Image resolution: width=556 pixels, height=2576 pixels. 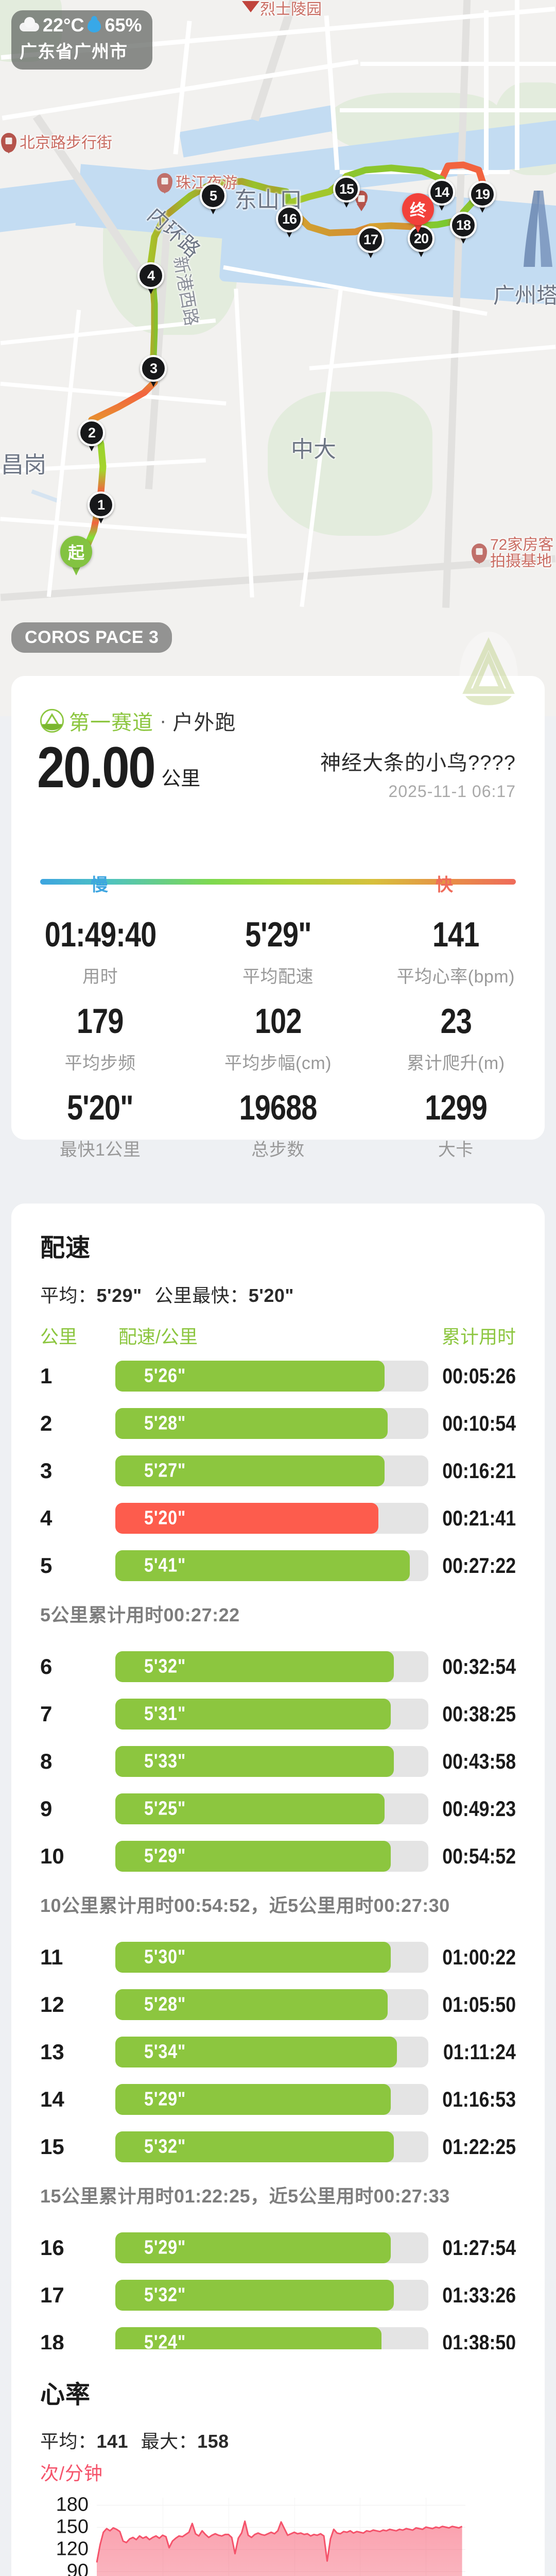 What do you see at coordinates (213, 199) in the screenshot?
I see `km-marker-5: 5` at bounding box center [213, 199].